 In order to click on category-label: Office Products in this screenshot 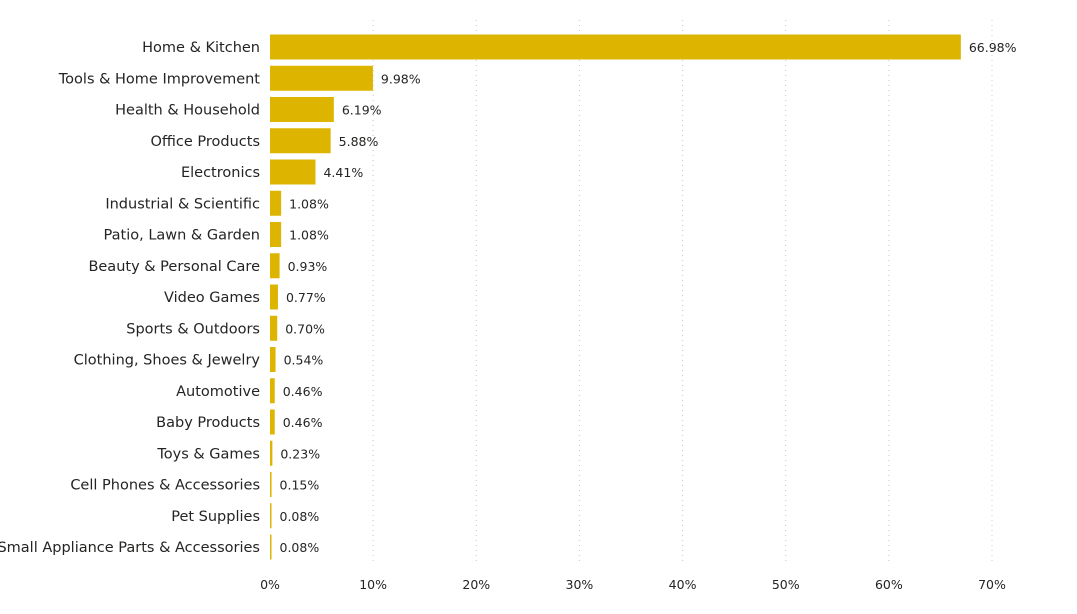, I will do `click(205, 142)`.